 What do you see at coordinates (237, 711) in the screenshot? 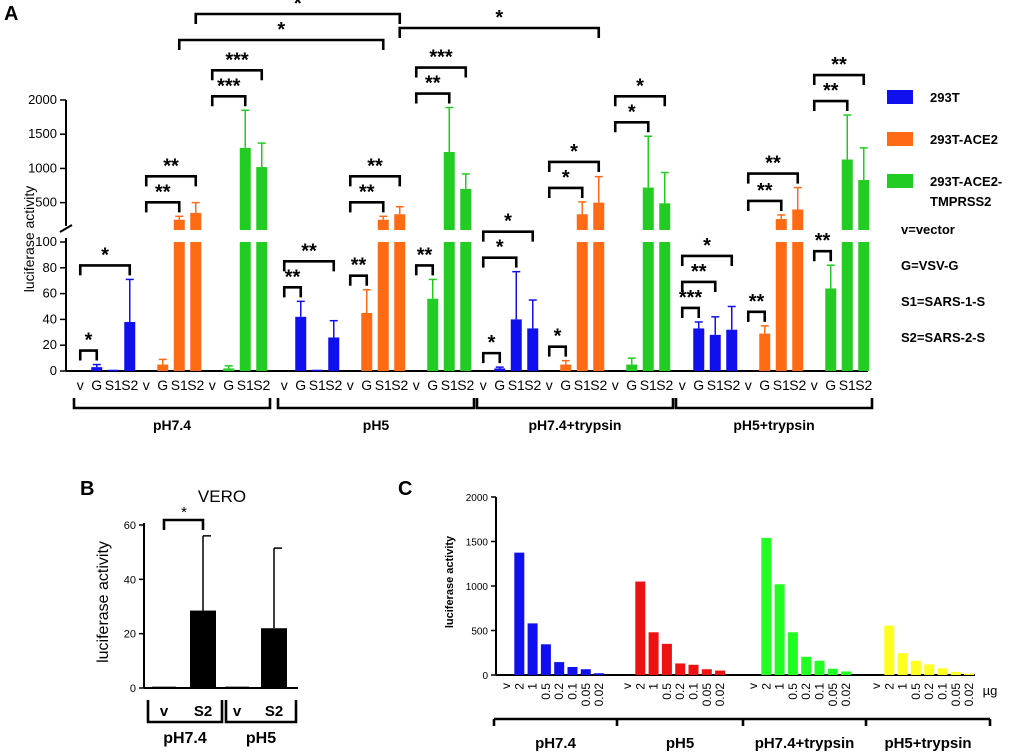
I see `panel-b-xtick-label: v` at bounding box center [237, 711].